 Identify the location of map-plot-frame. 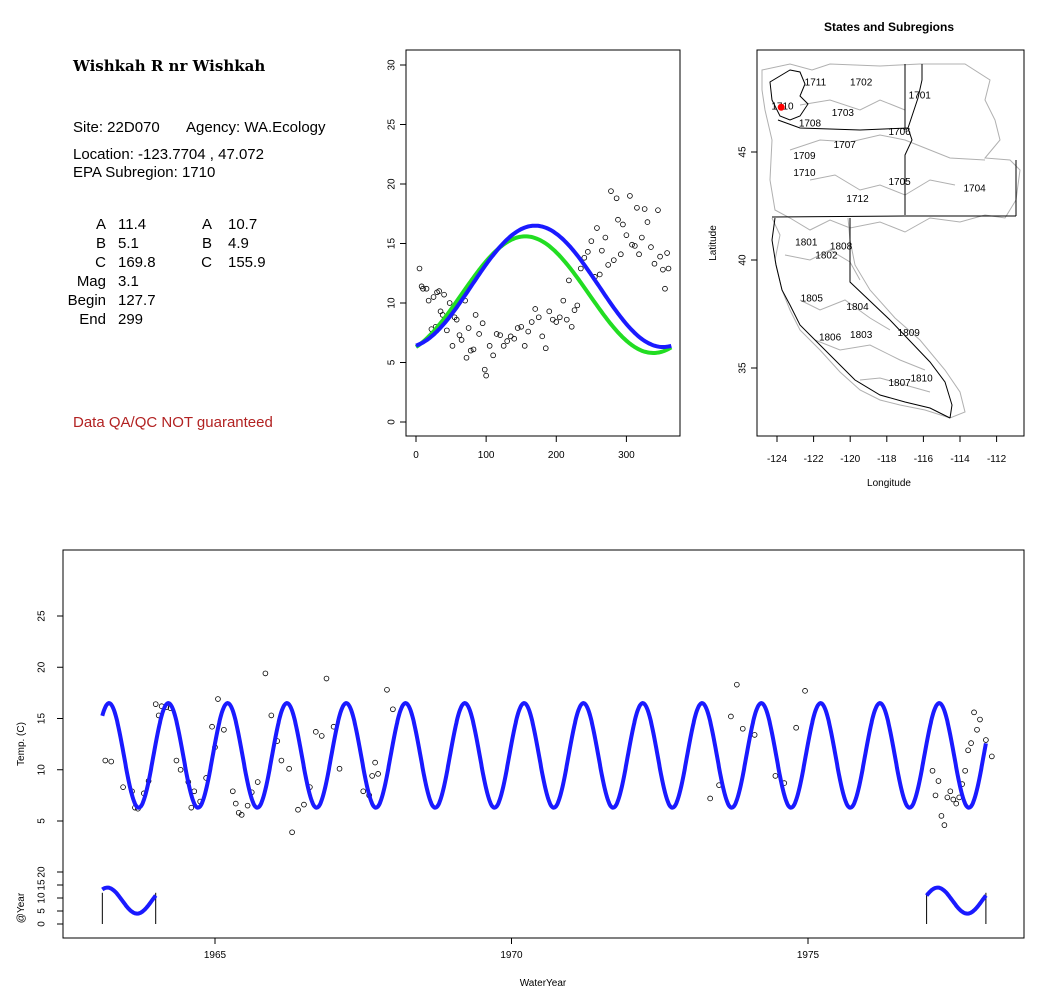
(890, 243).